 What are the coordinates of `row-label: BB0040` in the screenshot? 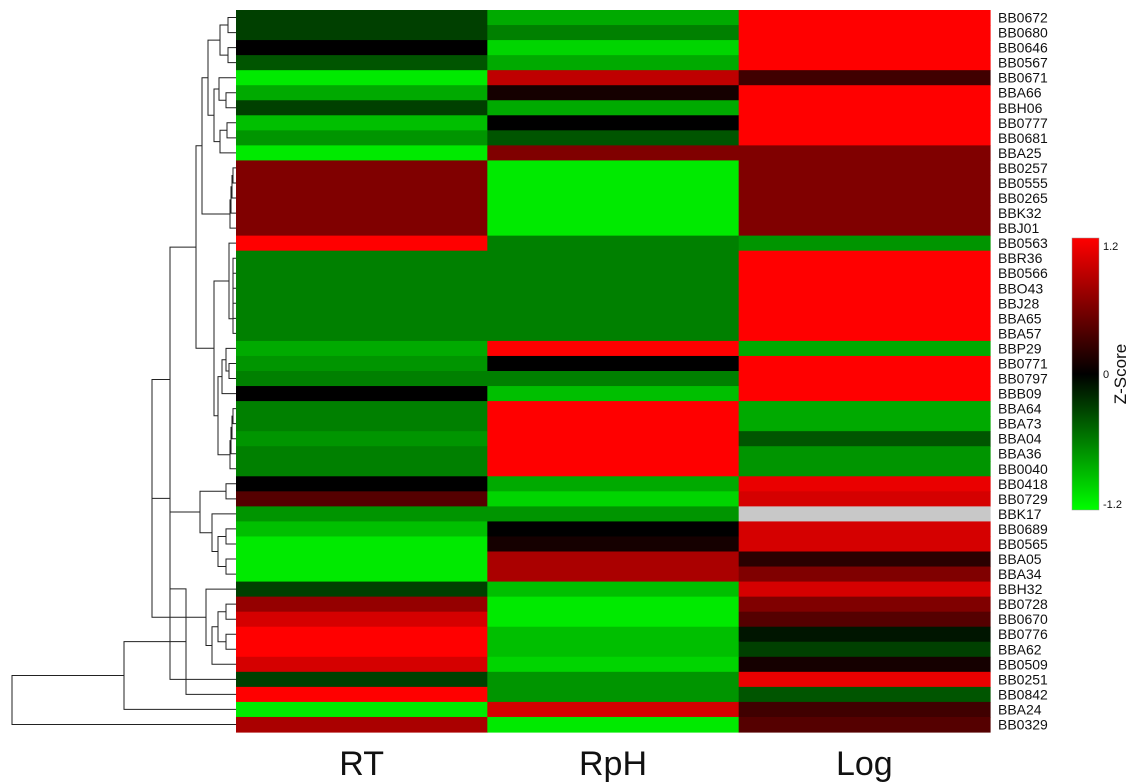 It's located at (1023, 469).